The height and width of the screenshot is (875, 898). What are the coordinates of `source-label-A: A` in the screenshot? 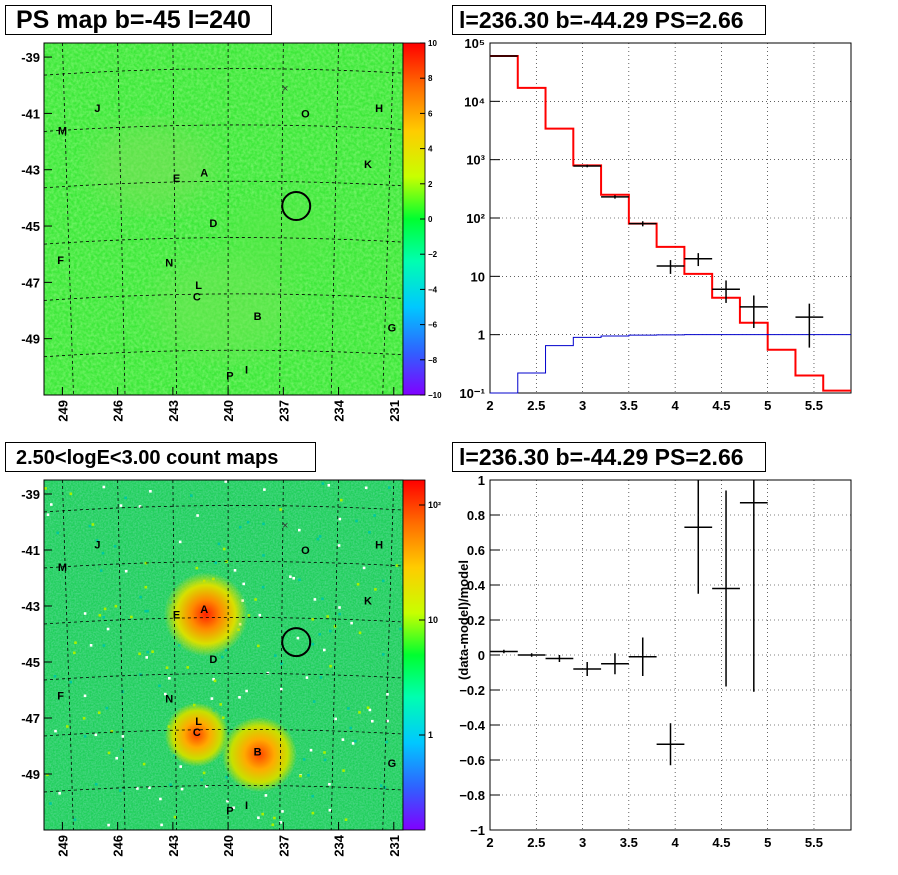 It's located at (204, 610).